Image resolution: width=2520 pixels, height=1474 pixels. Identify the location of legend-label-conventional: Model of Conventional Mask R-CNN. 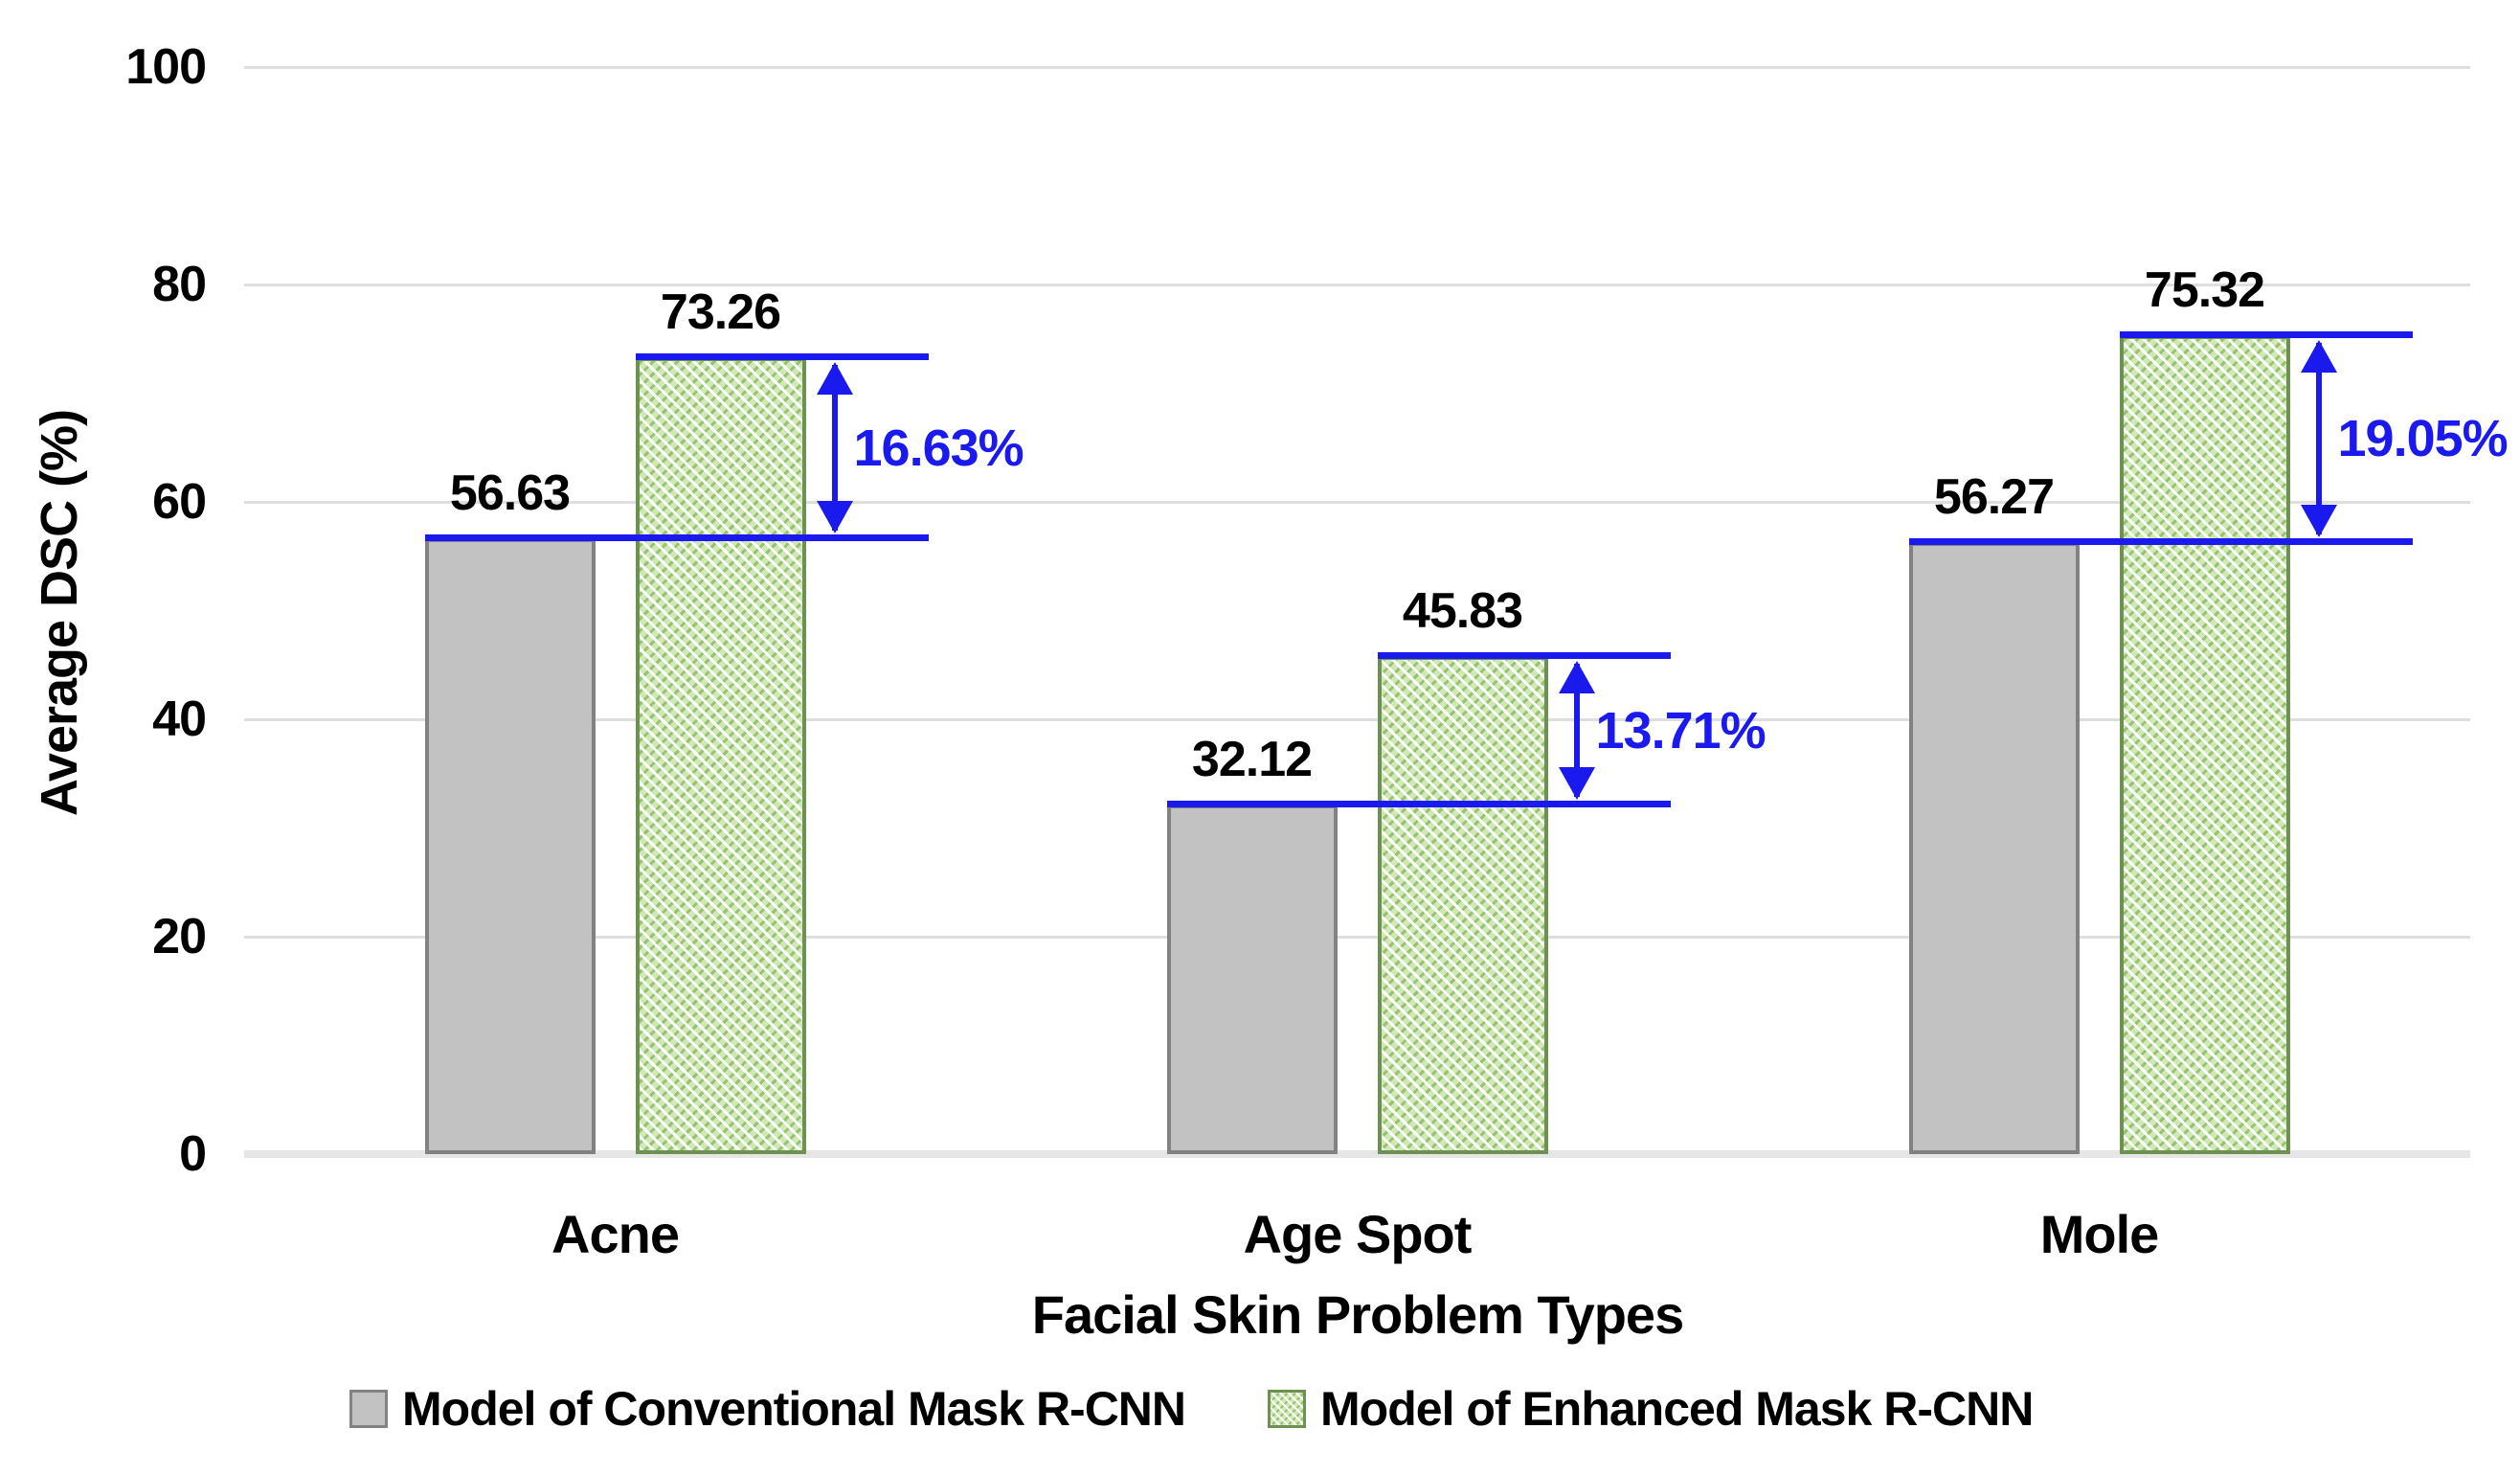
(794, 1409).